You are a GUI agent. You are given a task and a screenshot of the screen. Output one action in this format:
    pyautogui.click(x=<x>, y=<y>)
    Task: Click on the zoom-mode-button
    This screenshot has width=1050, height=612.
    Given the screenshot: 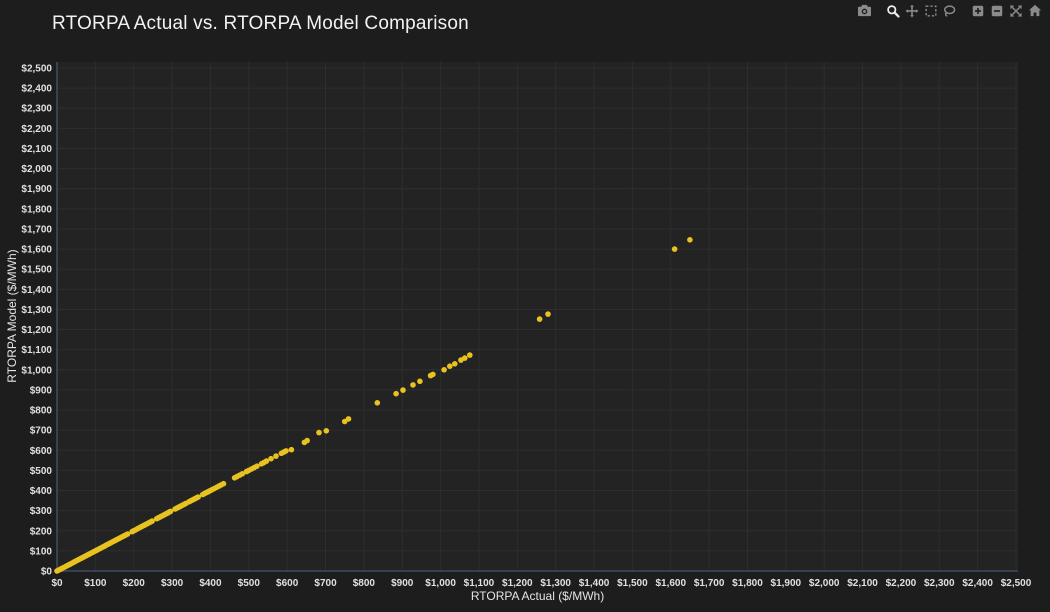 What is the action you would take?
    pyautogui.click(x=892, y=10)
    